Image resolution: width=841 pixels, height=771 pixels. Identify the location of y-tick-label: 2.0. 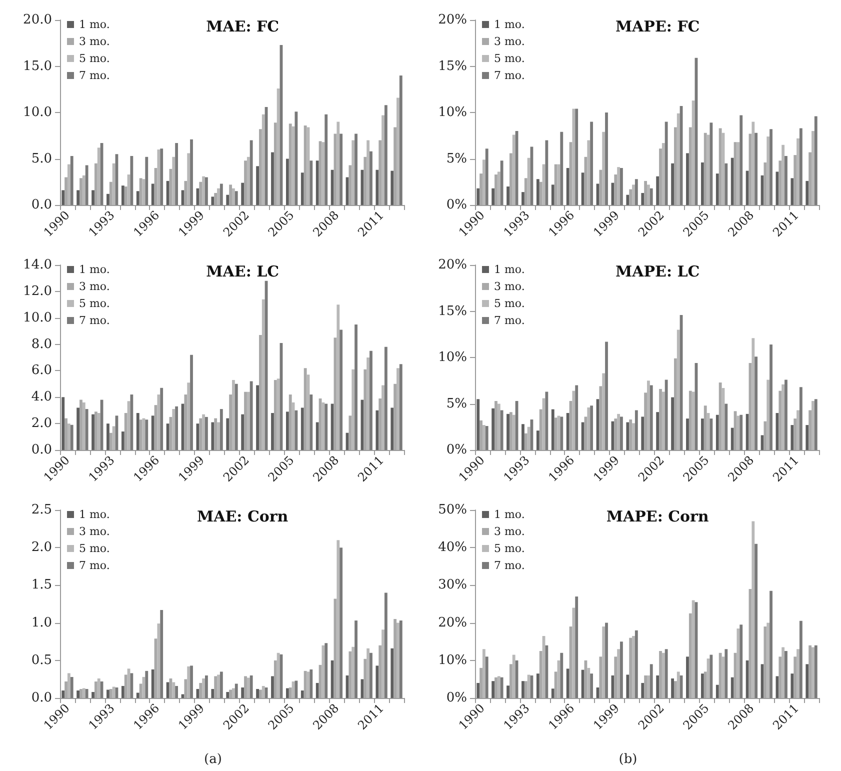
(41, 424).